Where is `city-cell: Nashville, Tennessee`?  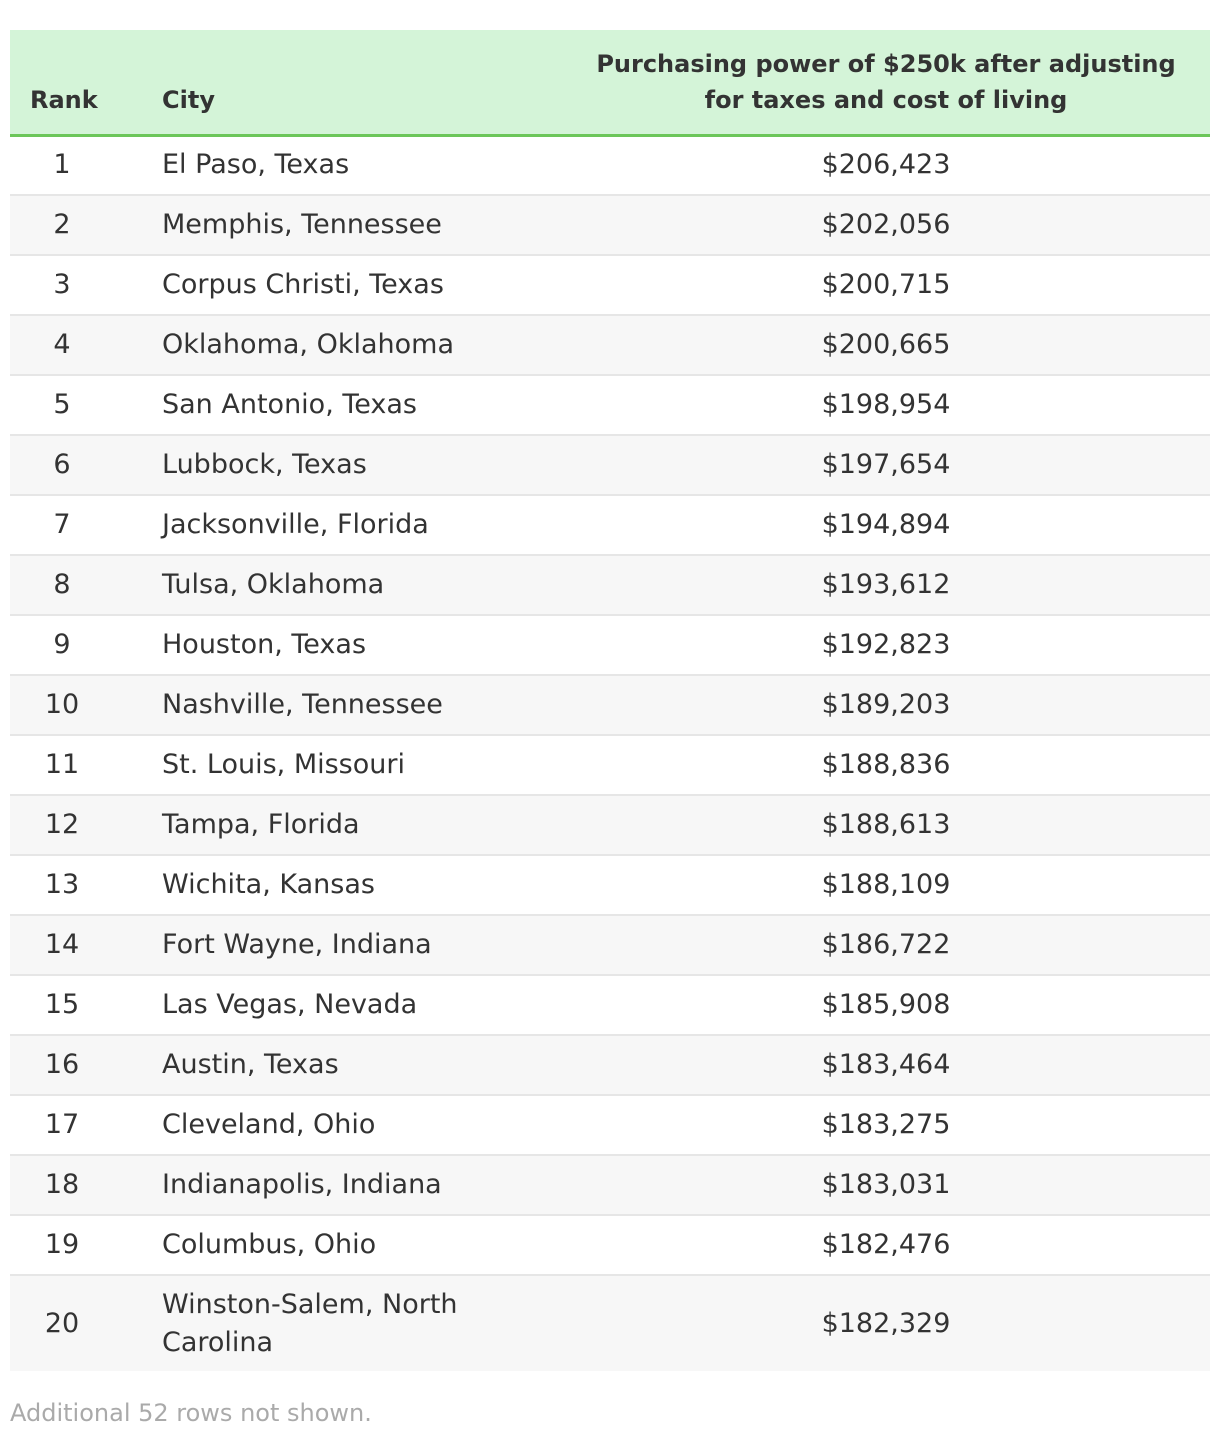 city-cell: Nashville, Tennessee is located at coordinates (302, 704).